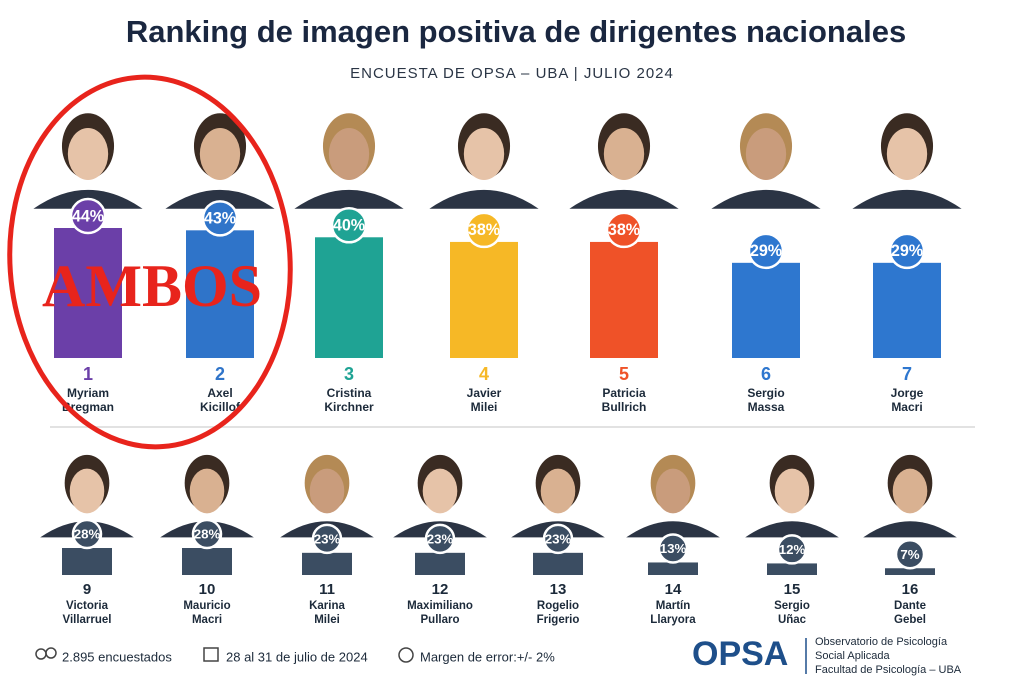  Describe the element at coordinates (207, 589) in the screenshot. I see `rank: 10` at that location.